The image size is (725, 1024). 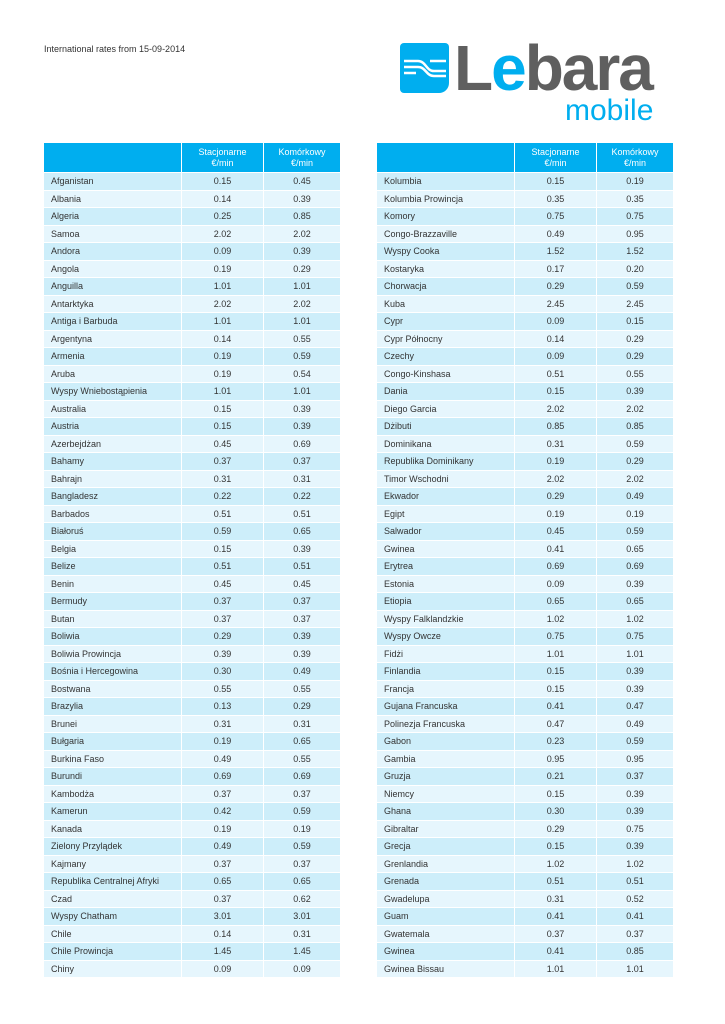 What do you see at coordinates (301, 321) in the screenshot?
I see `mobile-rate-cell: 1.01` at bounding box center [301, 321].